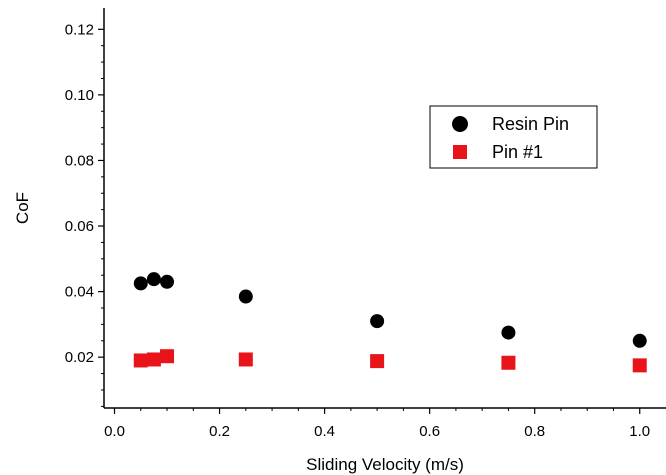 This screenshot has height=475, width=666. I want to click on y-tick-label: 0.04, so click(79, 292).